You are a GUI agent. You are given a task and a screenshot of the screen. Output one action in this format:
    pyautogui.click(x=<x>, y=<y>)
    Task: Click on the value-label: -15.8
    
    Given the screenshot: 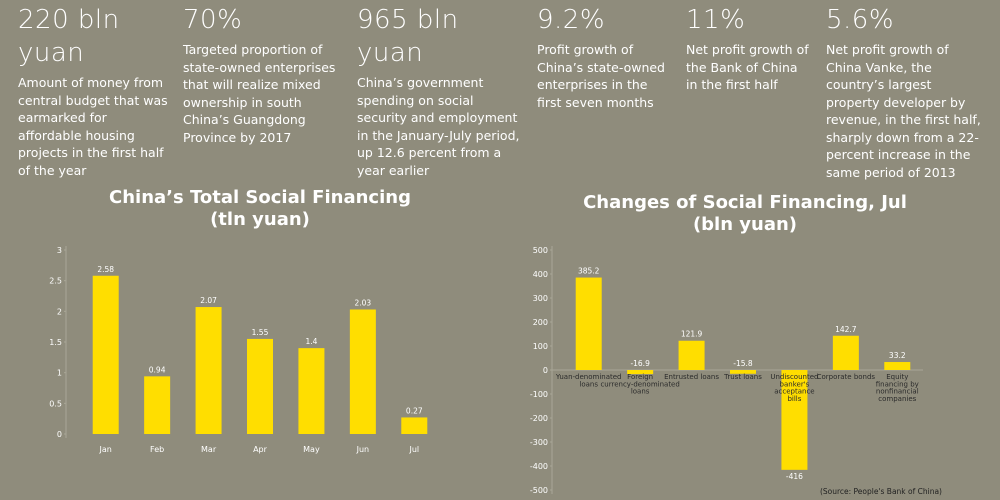 What is the action you would take?
    pyautogui.click(x=743, y=363)
    